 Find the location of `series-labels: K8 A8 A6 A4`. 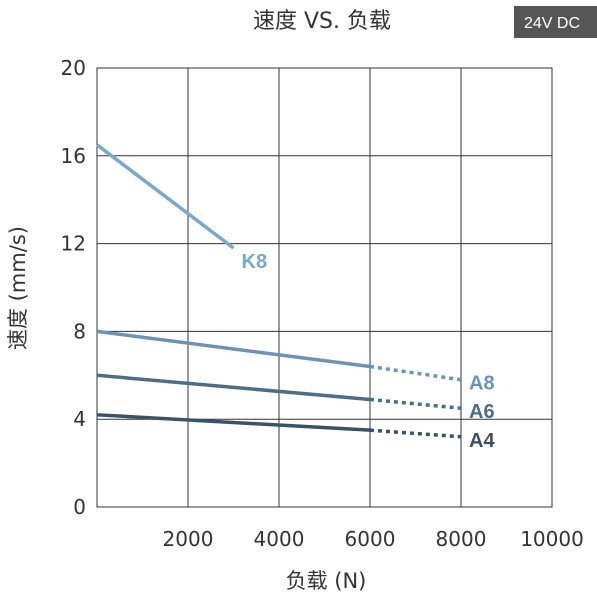

series-labels: K8 A8 A6 A4 is located at coordinates (369, 351).